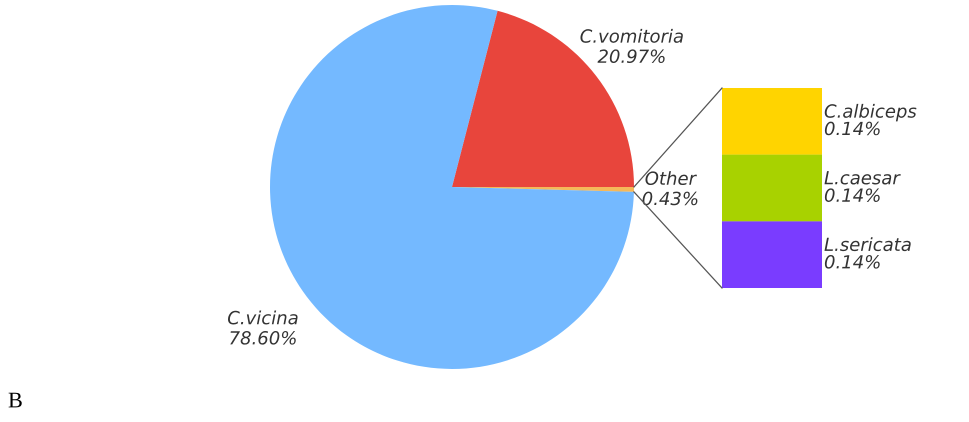 The image size is (969, 422). What do you see at coordinates (263, 338) in the screenshot?
I see `data-label: 78.60%` at bounding box center [263, 338].